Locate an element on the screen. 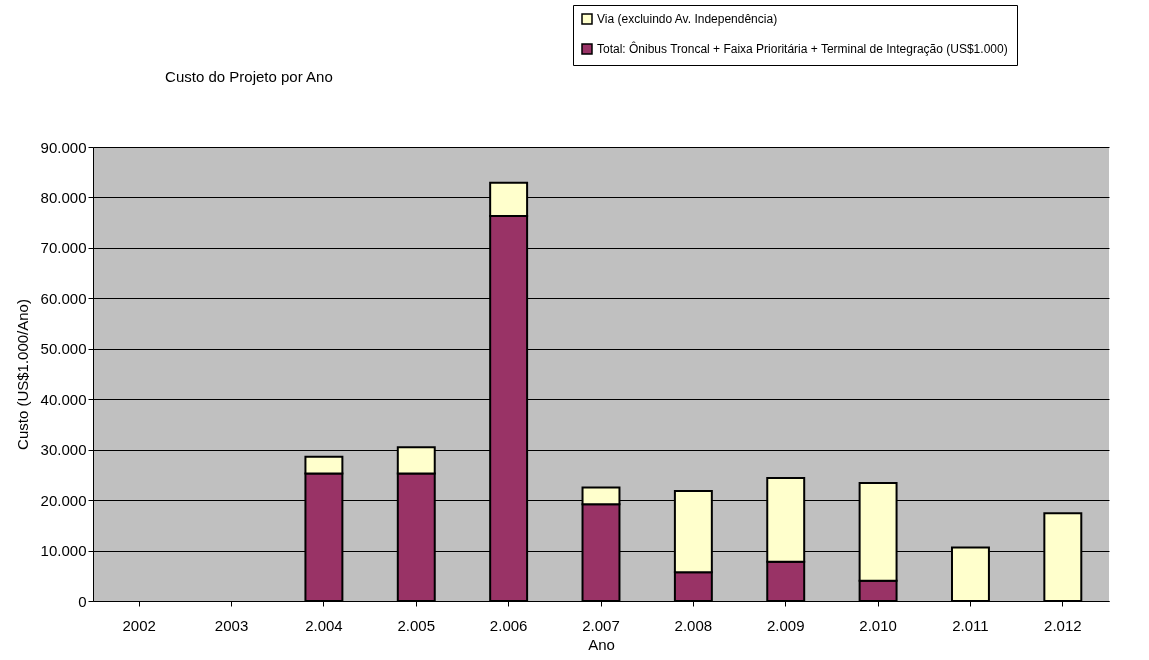 Image resolution: width=1149 pixels, height=660 pixels. y-tick-label: 80.000 is located at coordinates (63, 197).